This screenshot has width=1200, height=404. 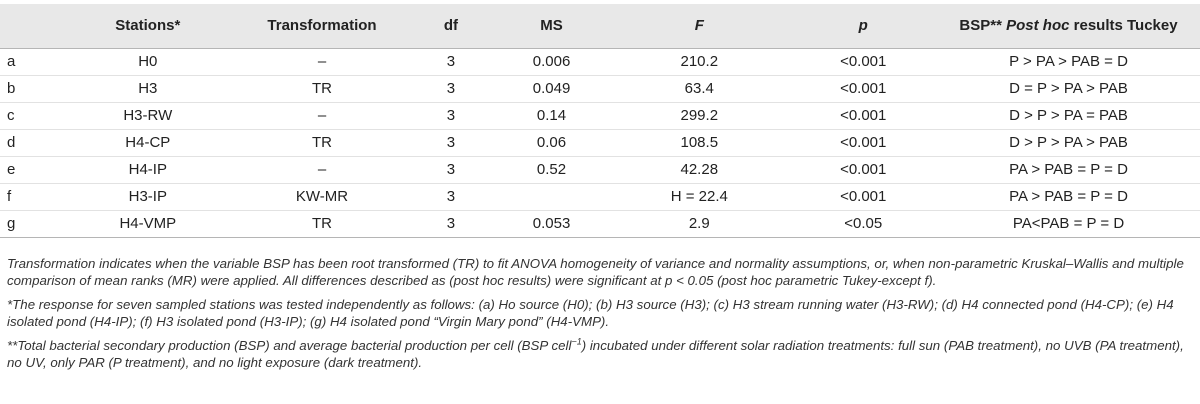 I want to click on cell-posthoc: P > PA > PAB = D, so click(x=1068, y=62).